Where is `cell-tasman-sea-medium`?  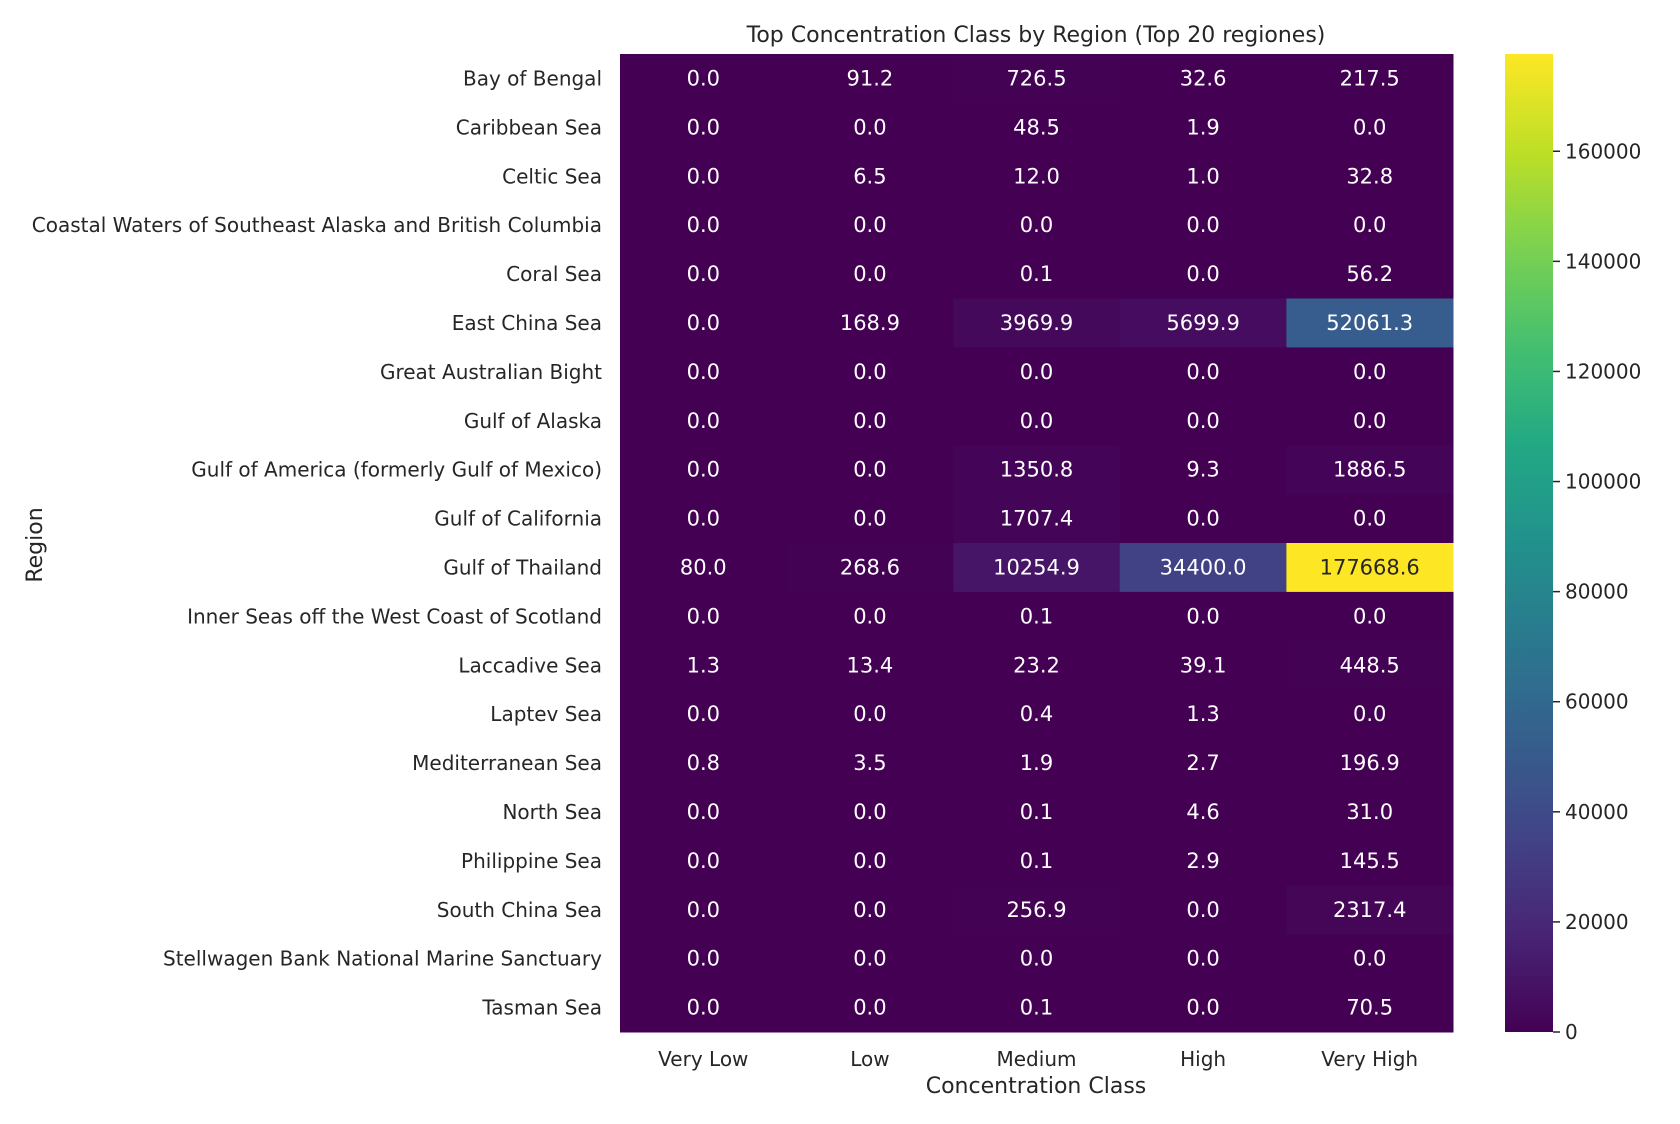 cell-tasman-sea-medium is located at coordinates (1037, 1008).